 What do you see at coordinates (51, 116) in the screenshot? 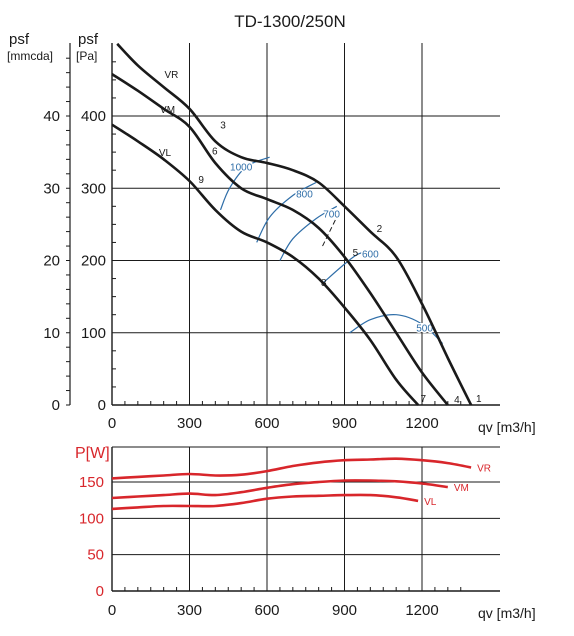
I see `y-tick-label-mmcda: 40` at bounding box center [51, 116].